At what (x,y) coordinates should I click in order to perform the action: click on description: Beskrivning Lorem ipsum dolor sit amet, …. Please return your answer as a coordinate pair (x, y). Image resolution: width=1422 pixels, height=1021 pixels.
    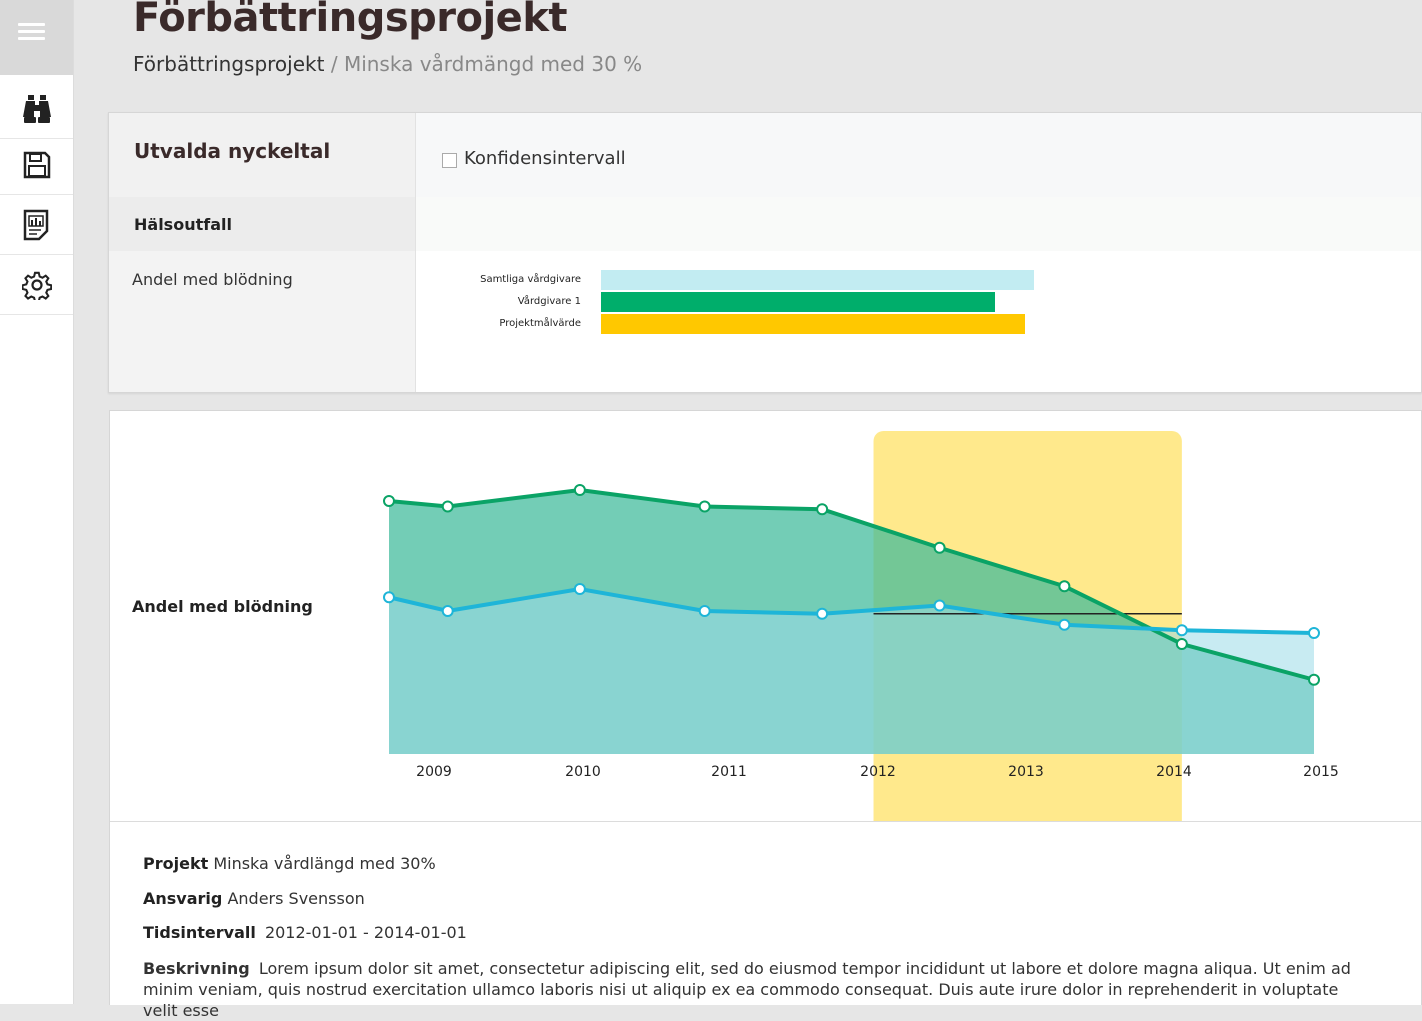
    Looking at the image, I should click on (753, 989).